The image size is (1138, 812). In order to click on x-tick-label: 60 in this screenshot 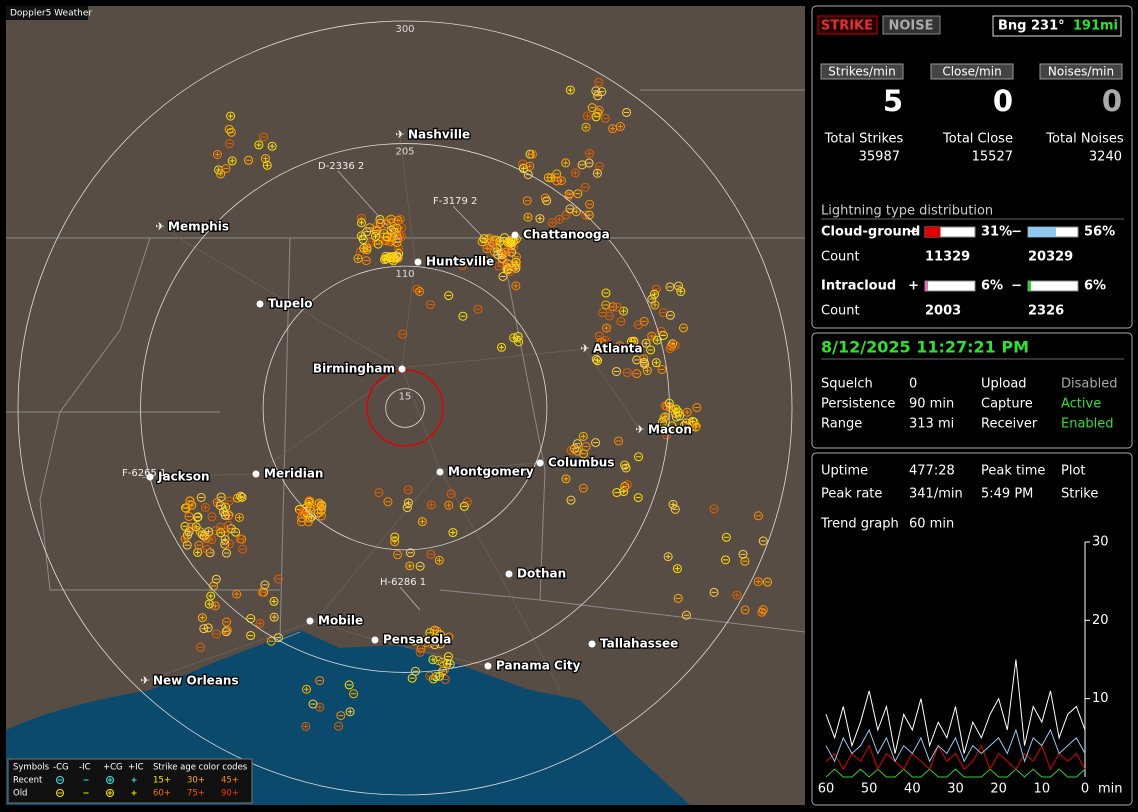, I will do `click(826, 789)`.